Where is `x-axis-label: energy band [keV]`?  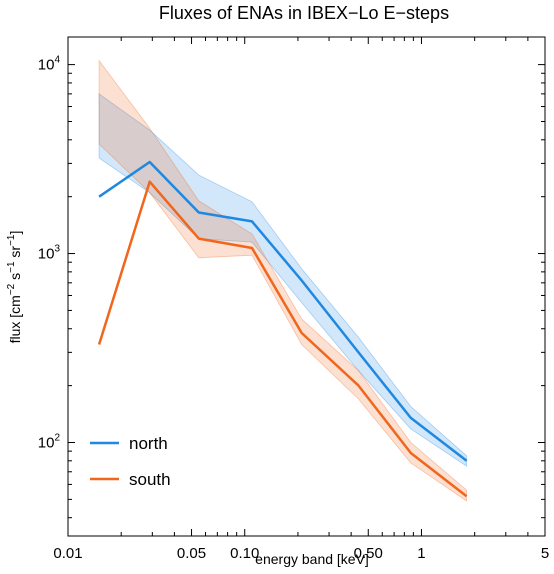 x-axis-label: energy band [keV] is located at coordinates (312, 559).